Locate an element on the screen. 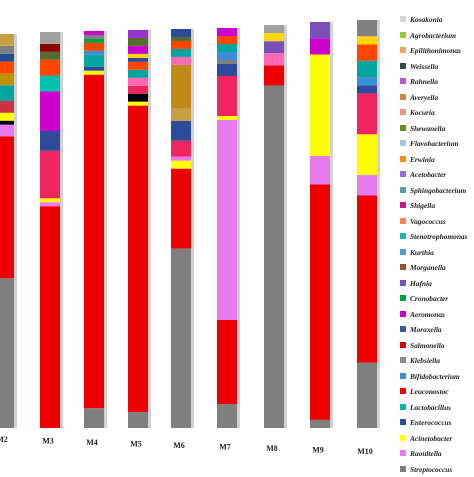 The height and width of the screenshot is (477, 474). legend-label: Shigella is located at coordinates (422, 206).